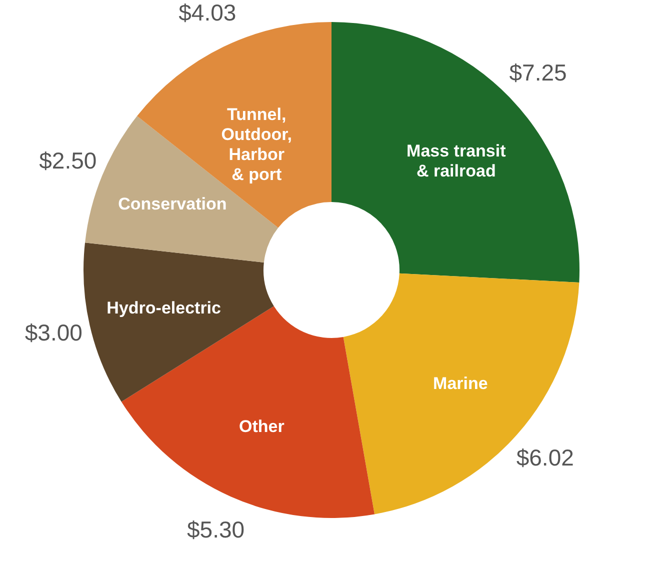 Image resolution: width=663 pixels, height=562 pixels. What do you see at coordinates (53, 333) in the screenshot?
I see `data-label: $3.00` at bounding box center [53, 333].